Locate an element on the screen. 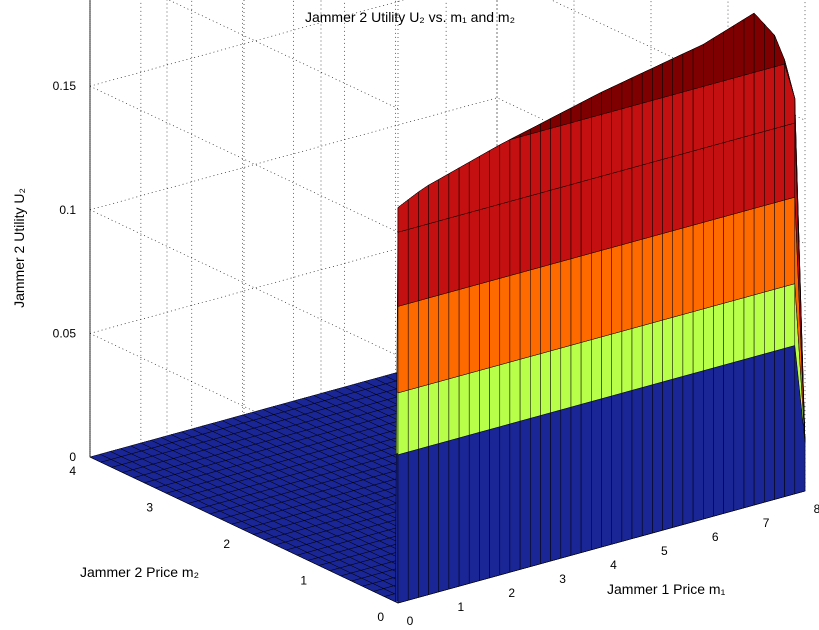 The width and height of the screenshot is (819, 630). z-tick-label: 0.05 is located at coordinates (65, 333).